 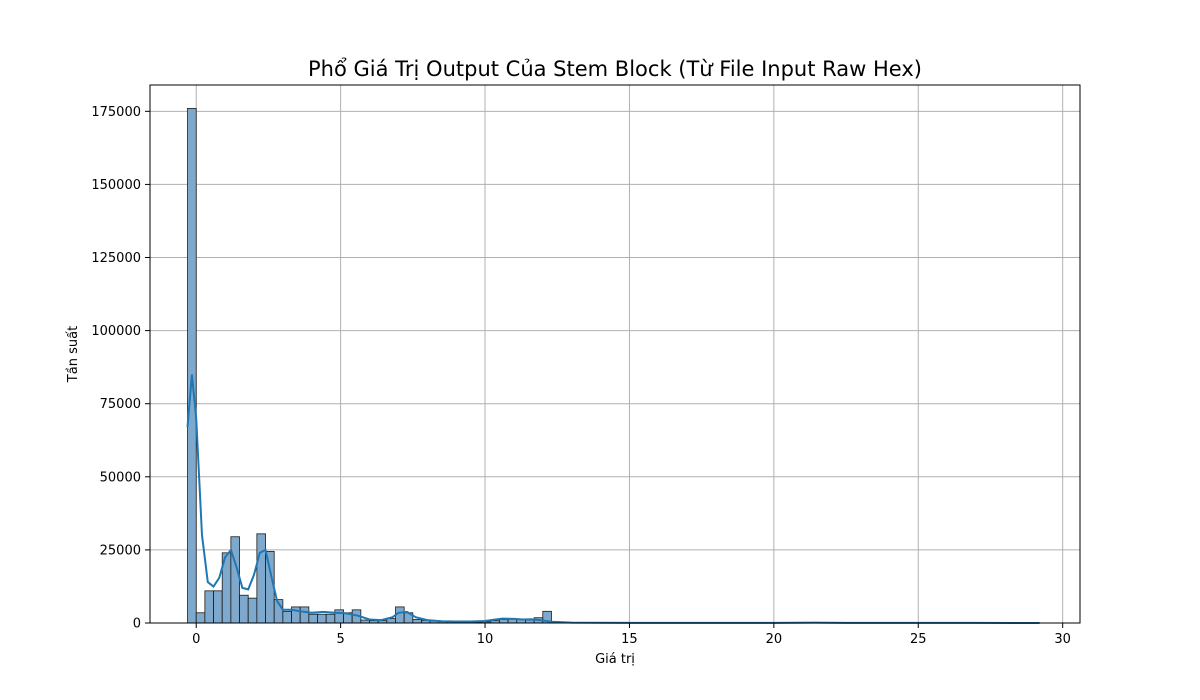 I want to click on x-tick-label: 5, so click(x=340, y=639).